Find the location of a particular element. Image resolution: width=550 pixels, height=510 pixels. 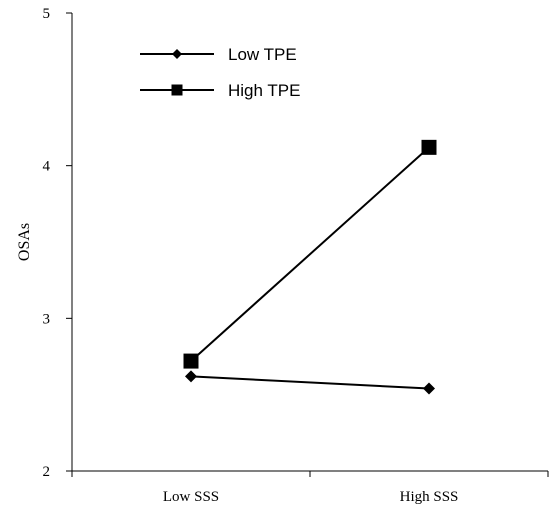

series-low-tpe is located at coordinates (310, 382).